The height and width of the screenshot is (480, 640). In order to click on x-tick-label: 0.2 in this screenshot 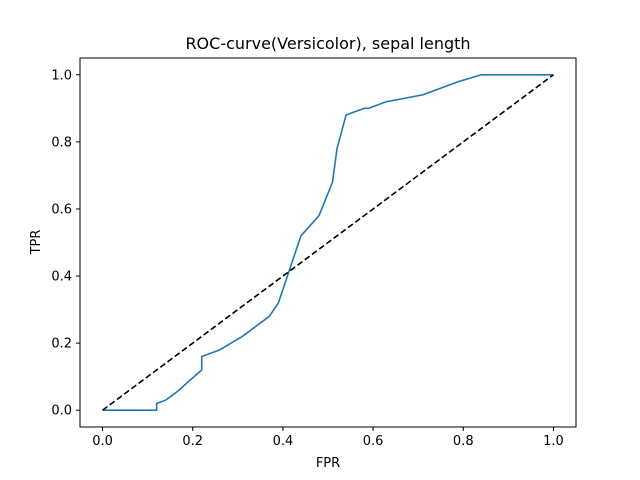, I will do `click(192, 441)`.